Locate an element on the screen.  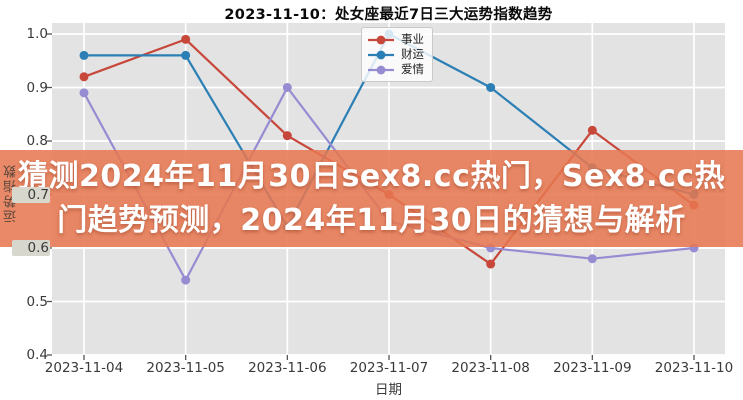
banner-text-line-1: 猜测2024年11月30日sex8.cc热门，Sex8.cc热 is located at coordinates (371, 176).